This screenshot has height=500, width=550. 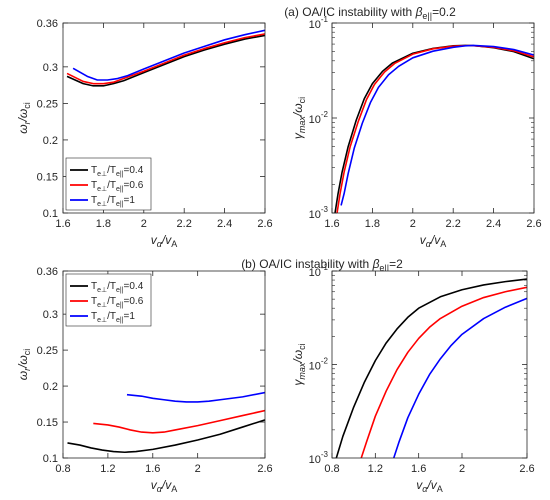 What do you see at coordinates (444, 12) in the screenshot?
I see `panel-title-a-suffix: =0.2` at bounding box center [444, 12].